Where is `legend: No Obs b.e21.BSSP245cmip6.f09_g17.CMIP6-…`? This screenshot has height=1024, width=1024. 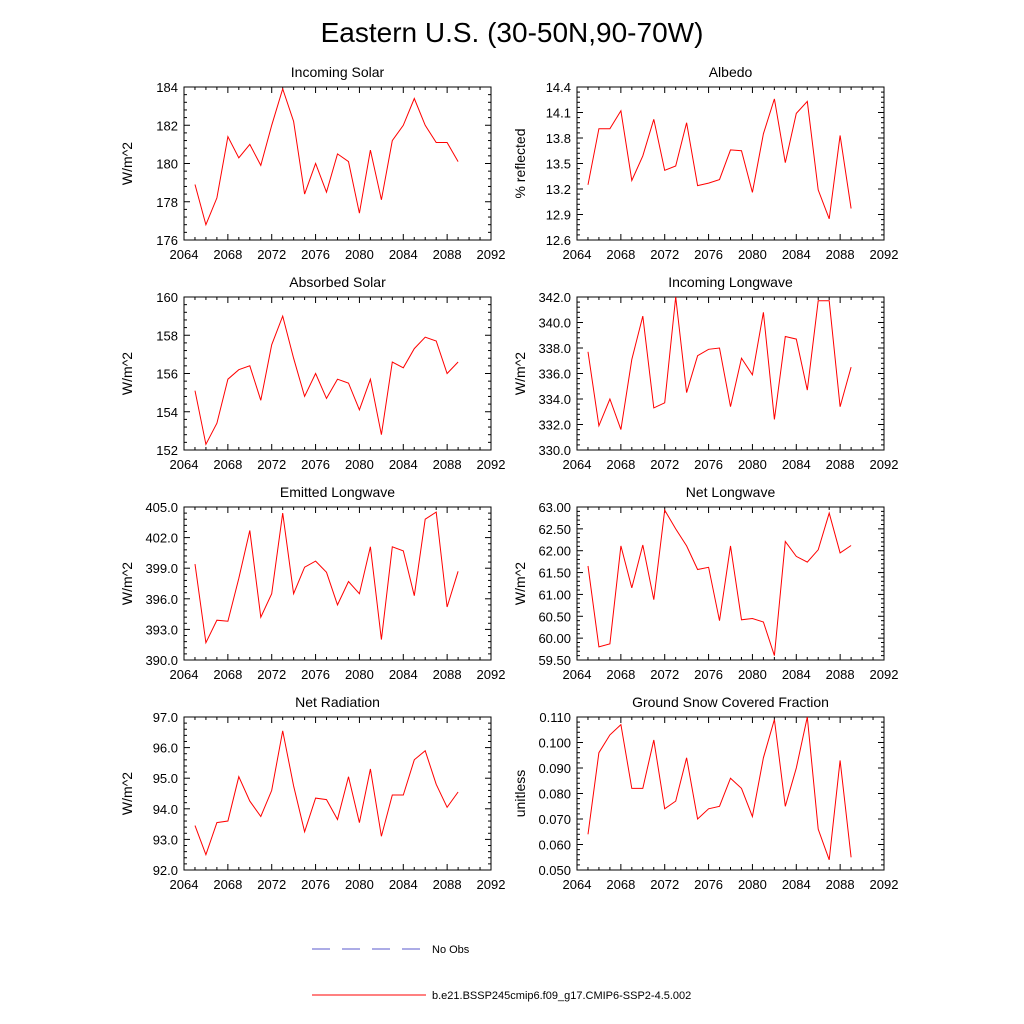 legend: No Obs b.e21.BSSP245cmip6.f09_g17.CMIP6-… is located at coordinates (501, 973).